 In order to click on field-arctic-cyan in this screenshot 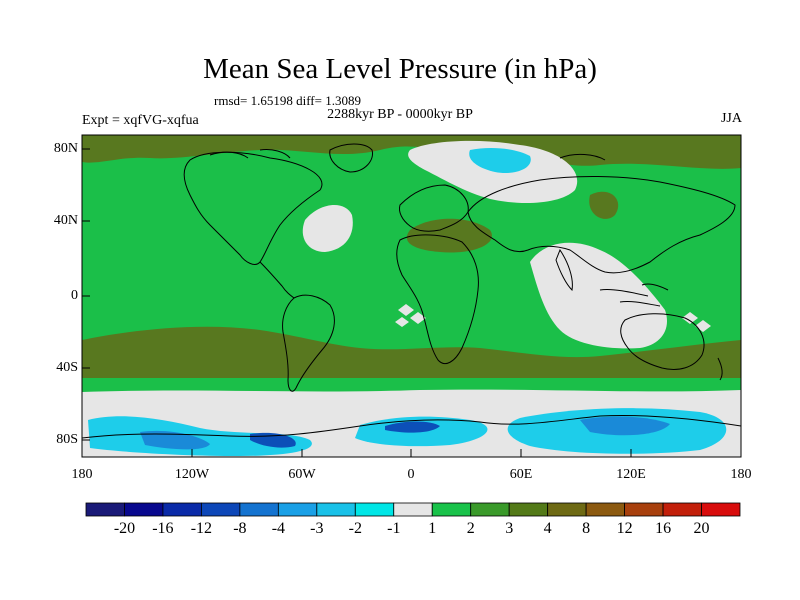, I will do `click(500, 161)`.